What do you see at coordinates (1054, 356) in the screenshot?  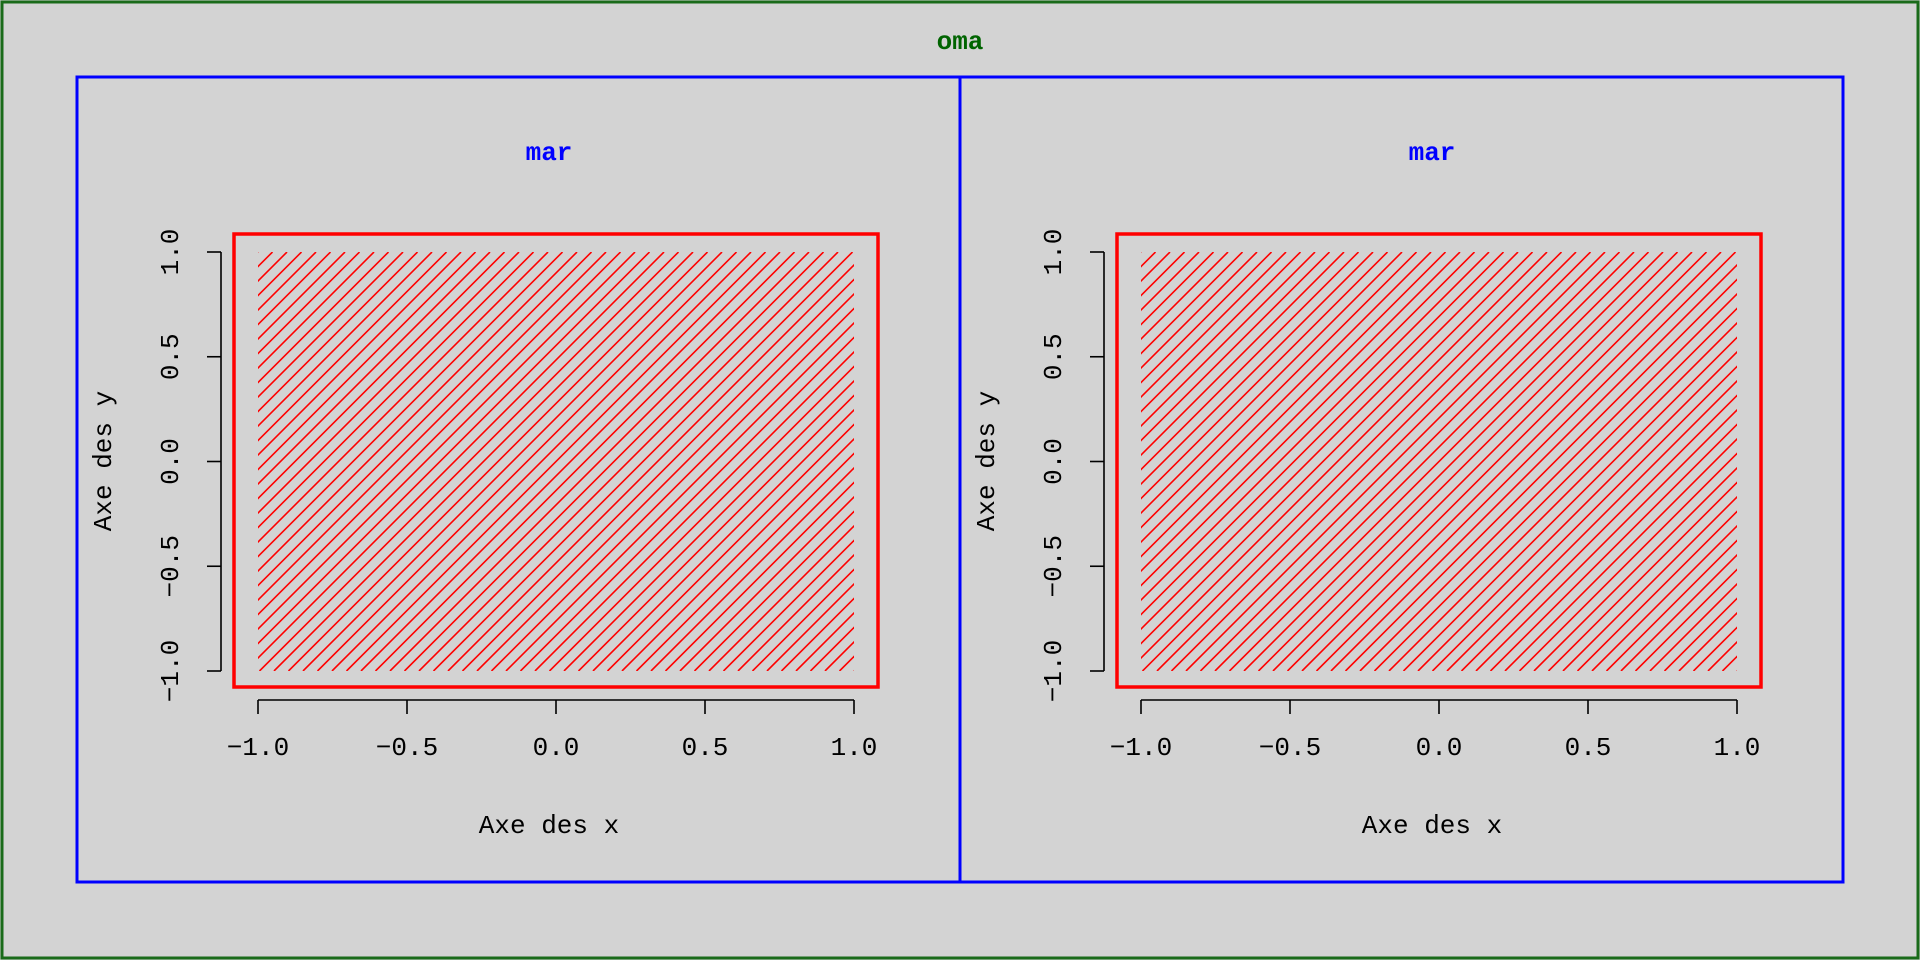 I see `y-tick-label: 0.5` at bounding box center [1054, 356].